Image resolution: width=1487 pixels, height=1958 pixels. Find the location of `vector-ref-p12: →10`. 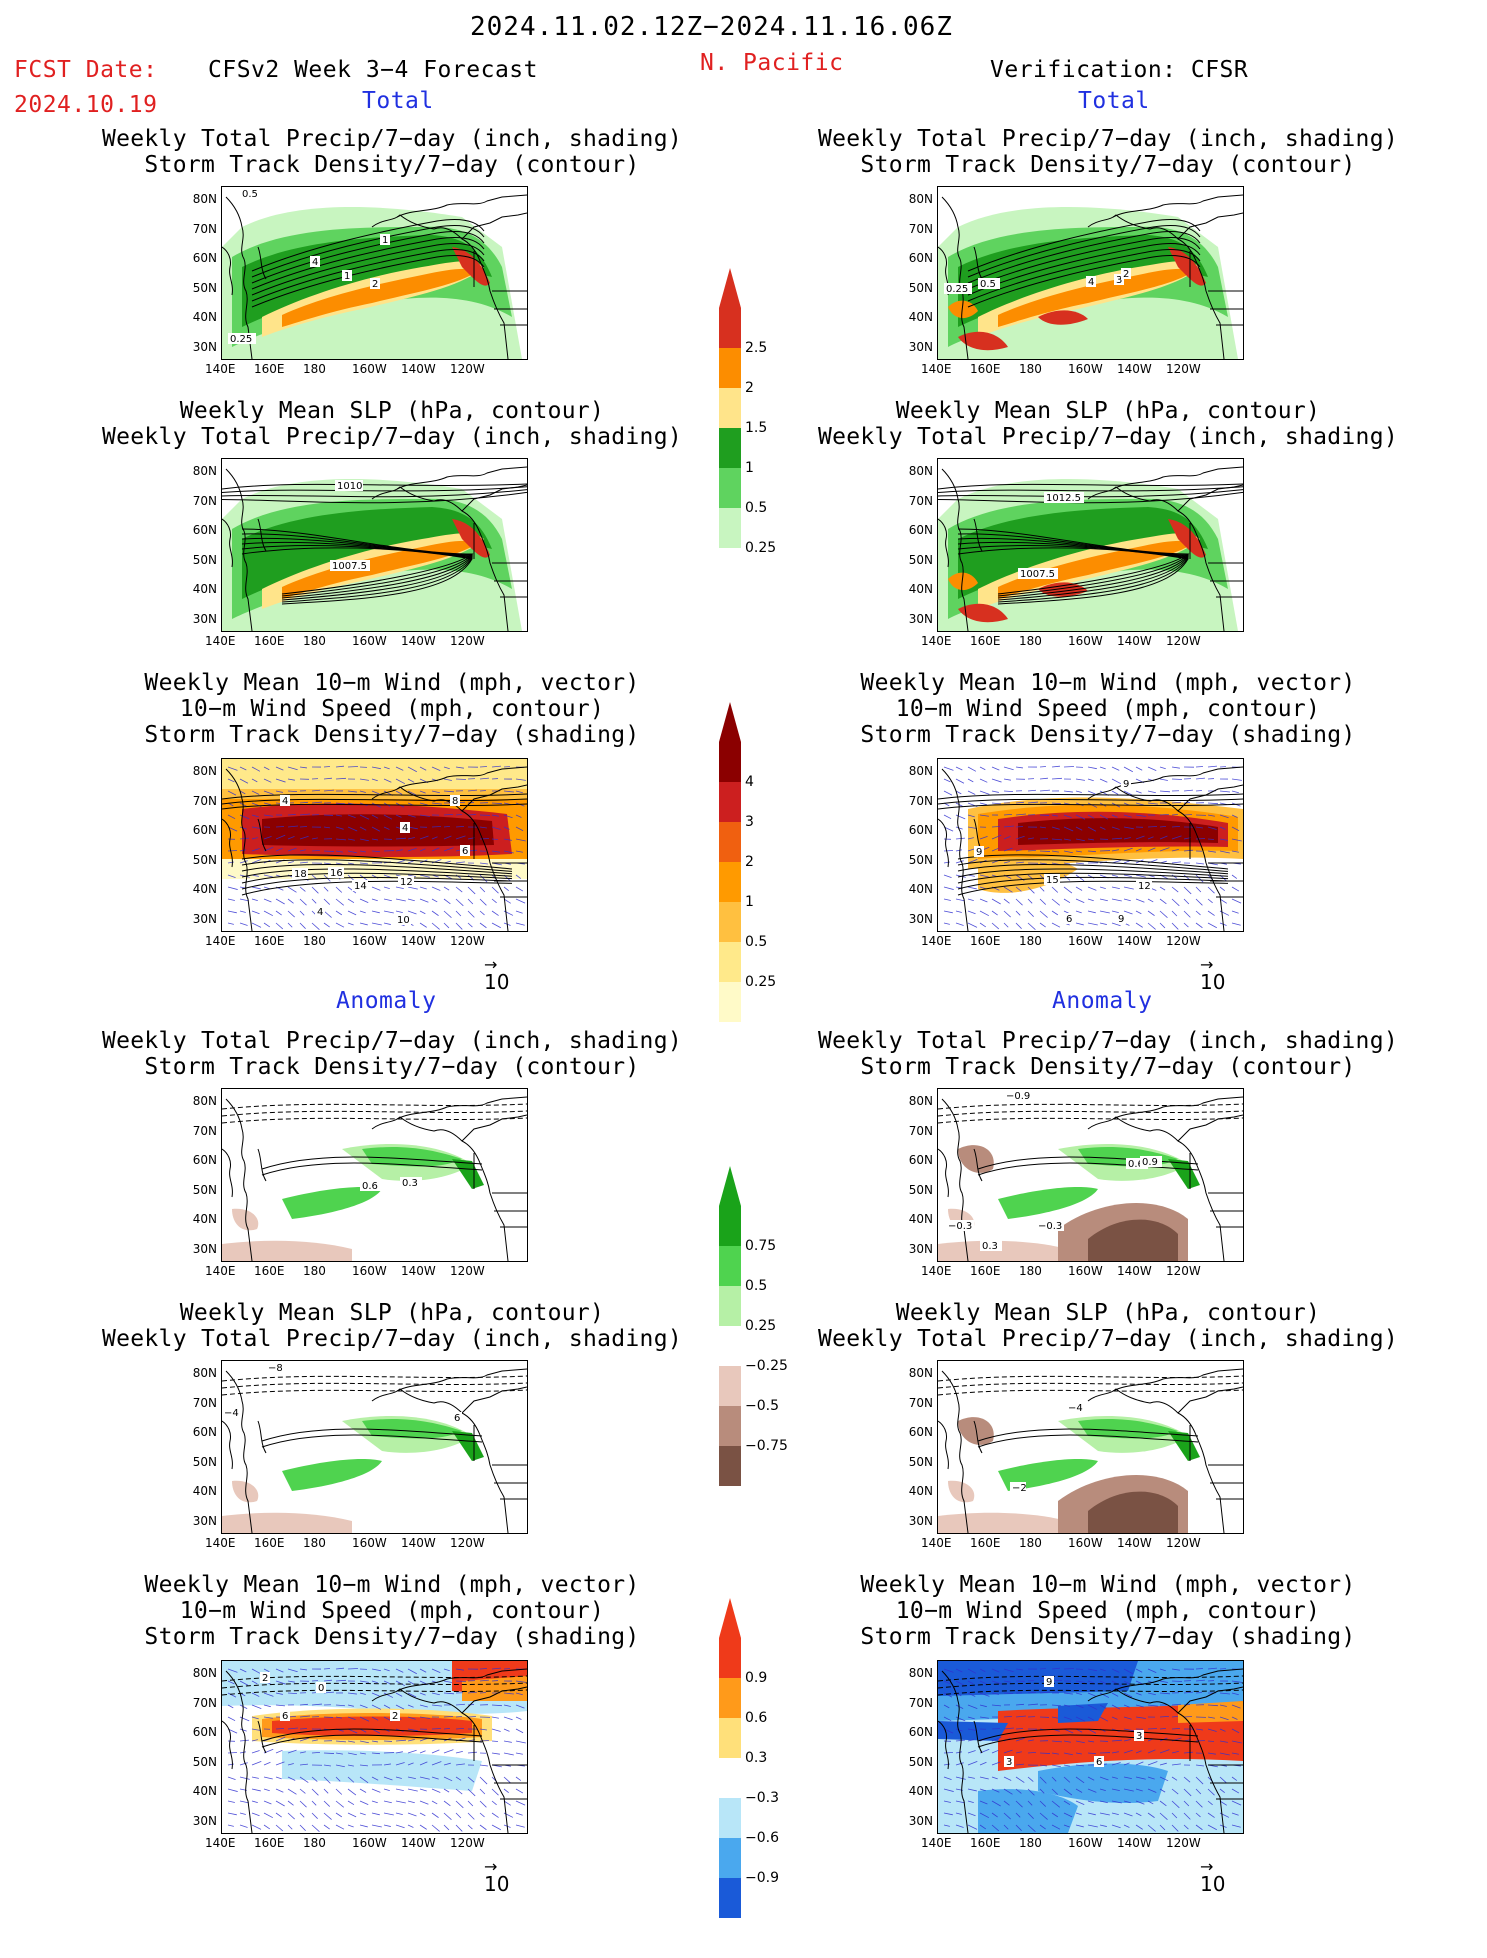

vector-ref-p12: →10 is located at coordinates (1212, 1879).